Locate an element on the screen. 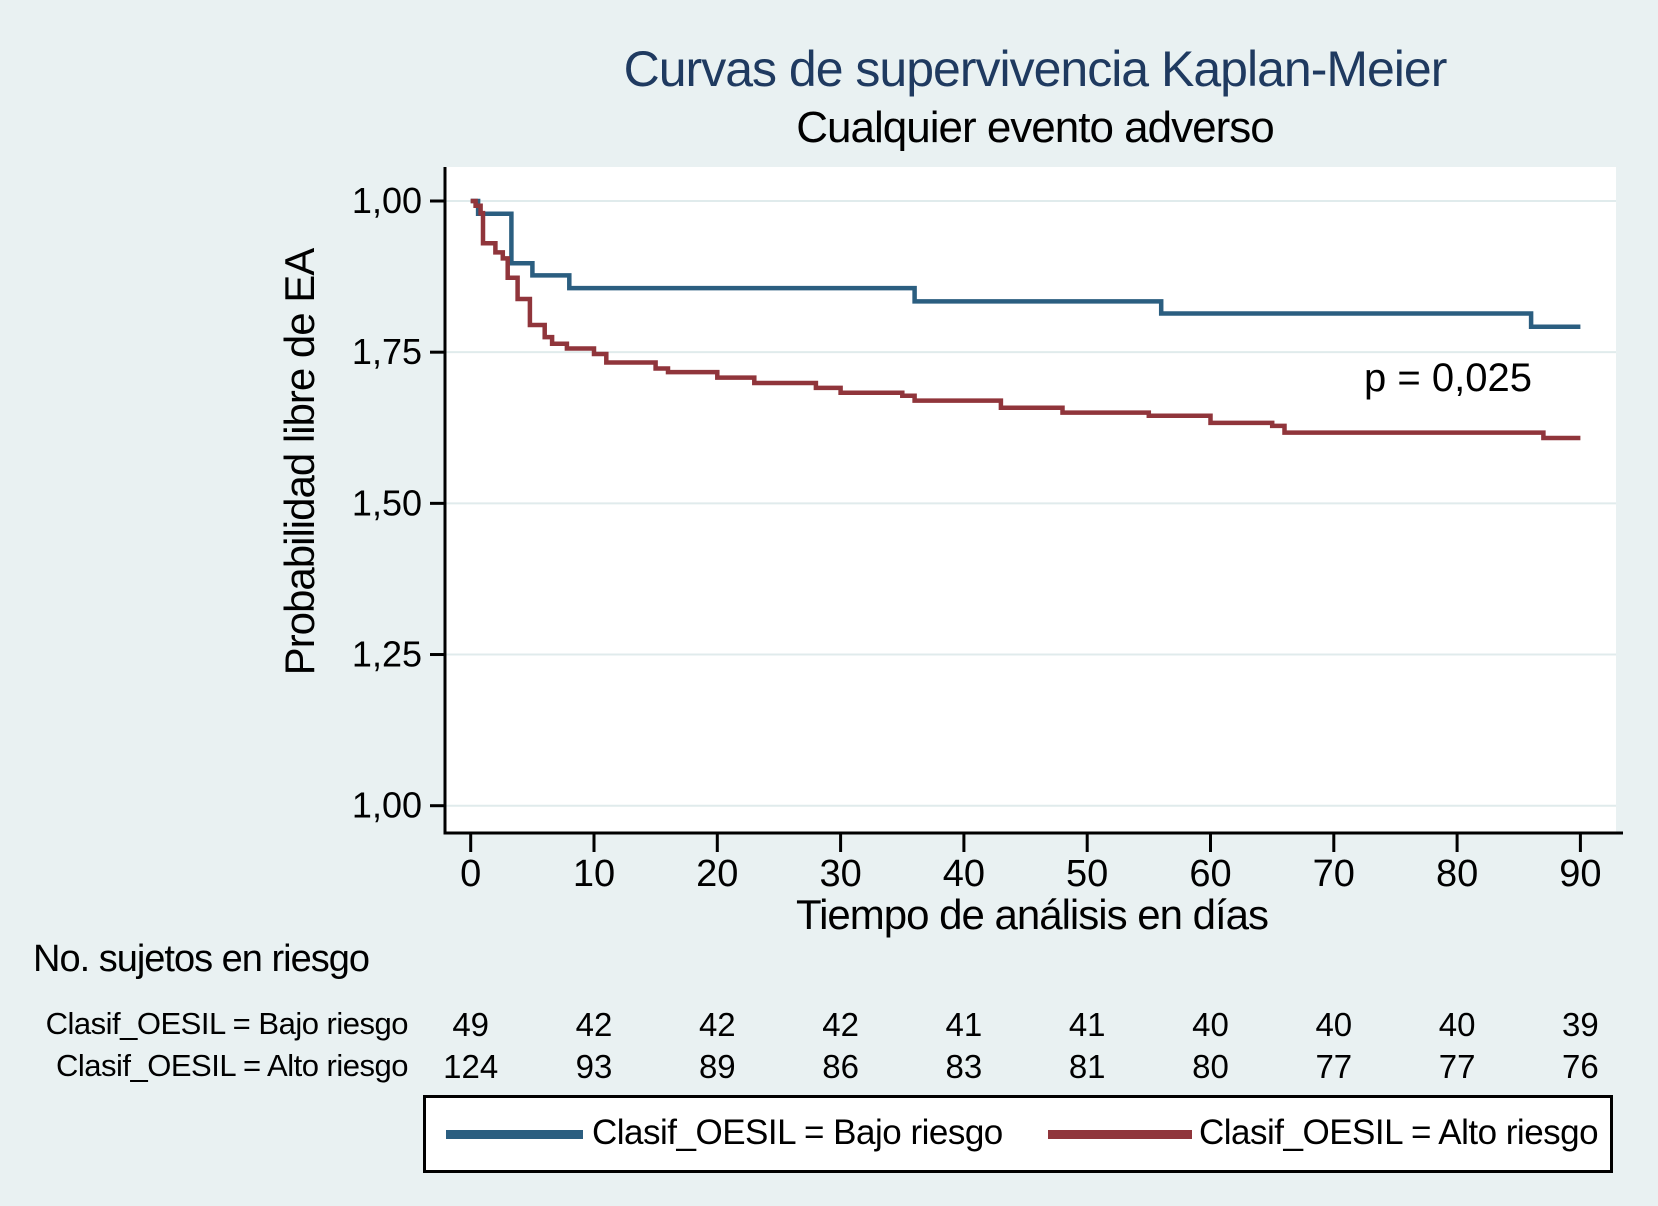  legend-line-bajo-riesgo is located at coordinates (514, 1134).